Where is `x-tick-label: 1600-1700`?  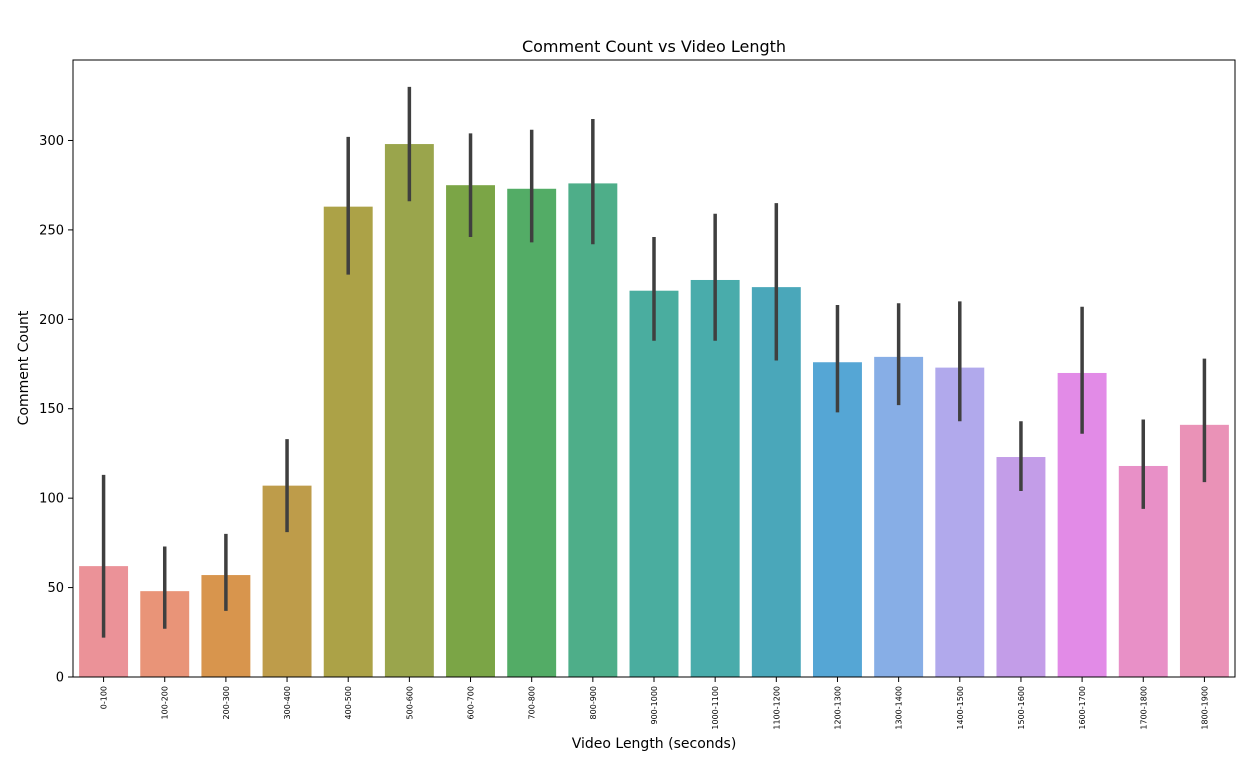
x-tick-label: 1600-1700 is located at coordinates (1082, 708).